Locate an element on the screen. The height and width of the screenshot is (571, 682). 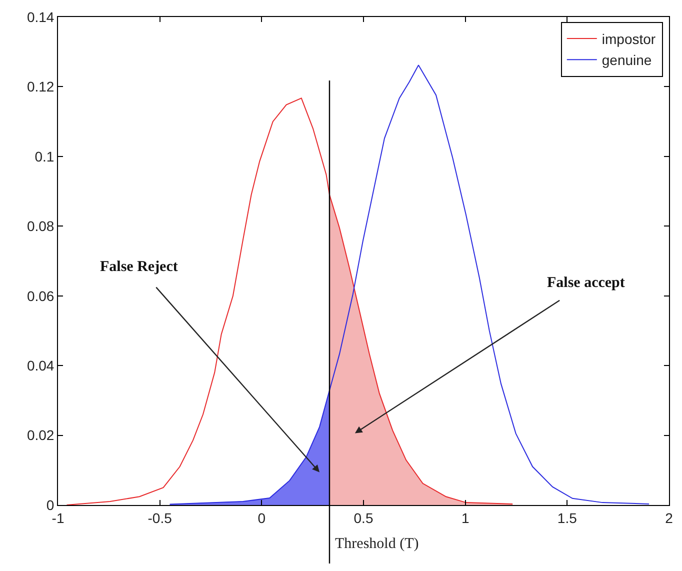
legend-label: genuine is located at coordinates (627, 60).